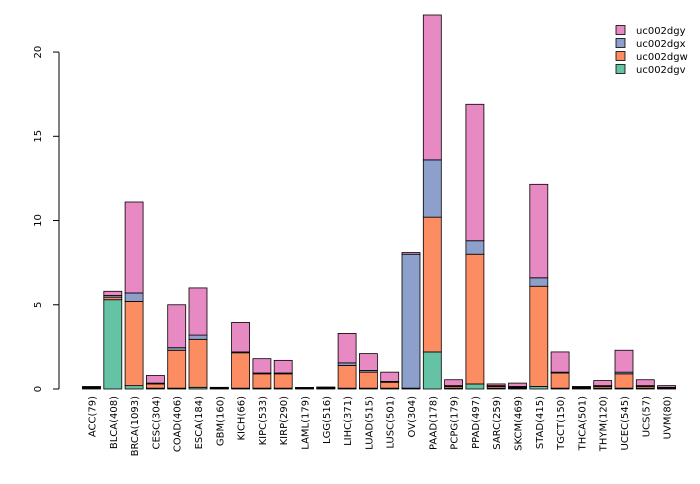 This screenshot has width=700, height=484. I want to click on legend-label-uc002dgw: uc002dgw, so click(662, 57).